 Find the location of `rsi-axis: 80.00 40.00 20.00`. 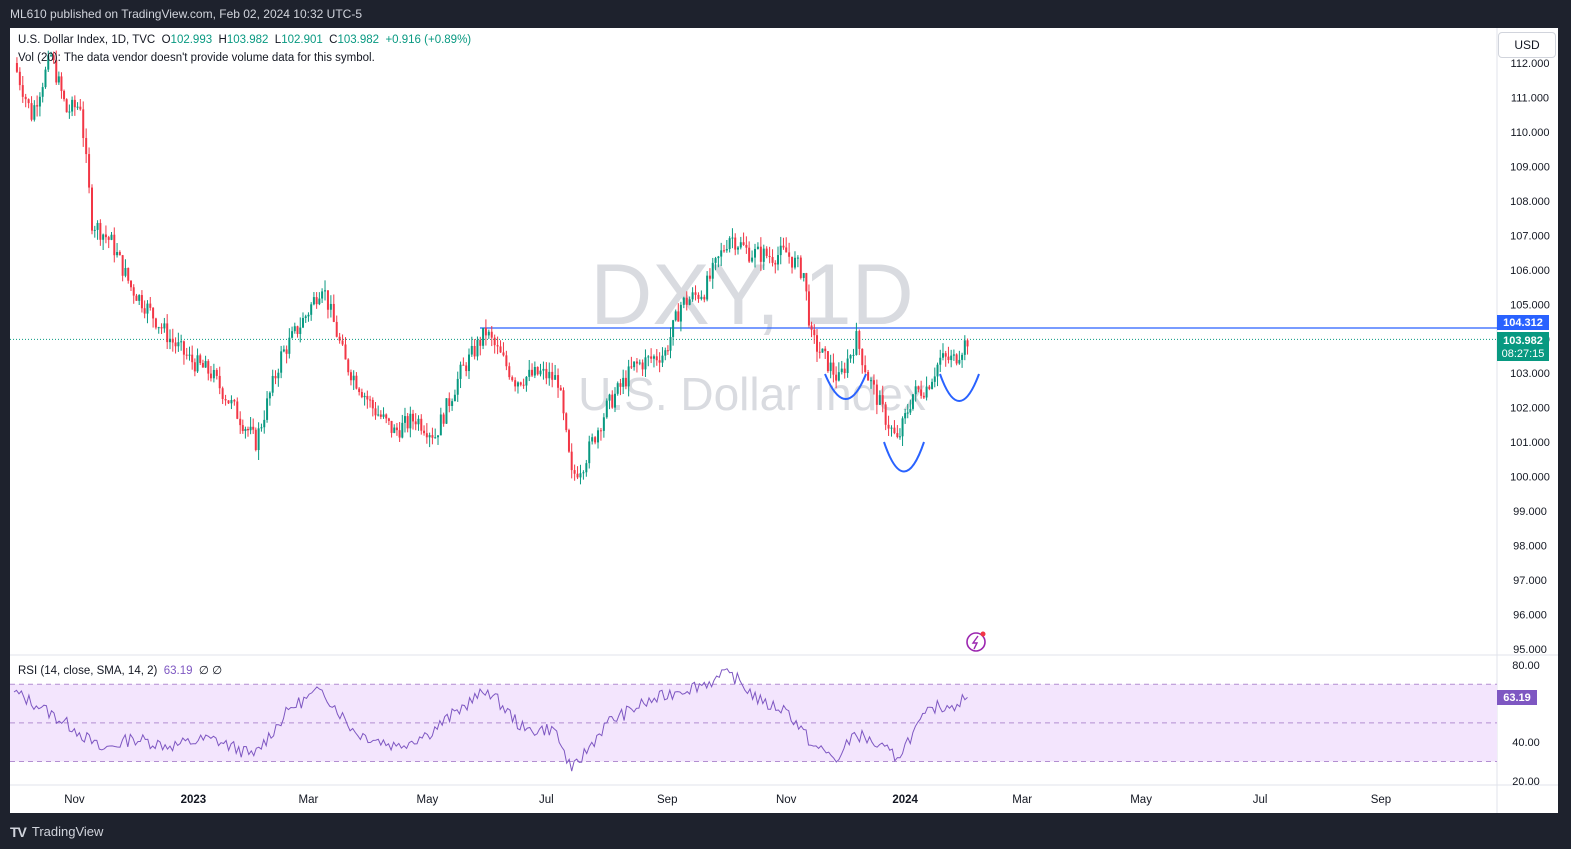

rsi-axis: 80.00 40.00 20.00 is located at coordinates (1526, 724).